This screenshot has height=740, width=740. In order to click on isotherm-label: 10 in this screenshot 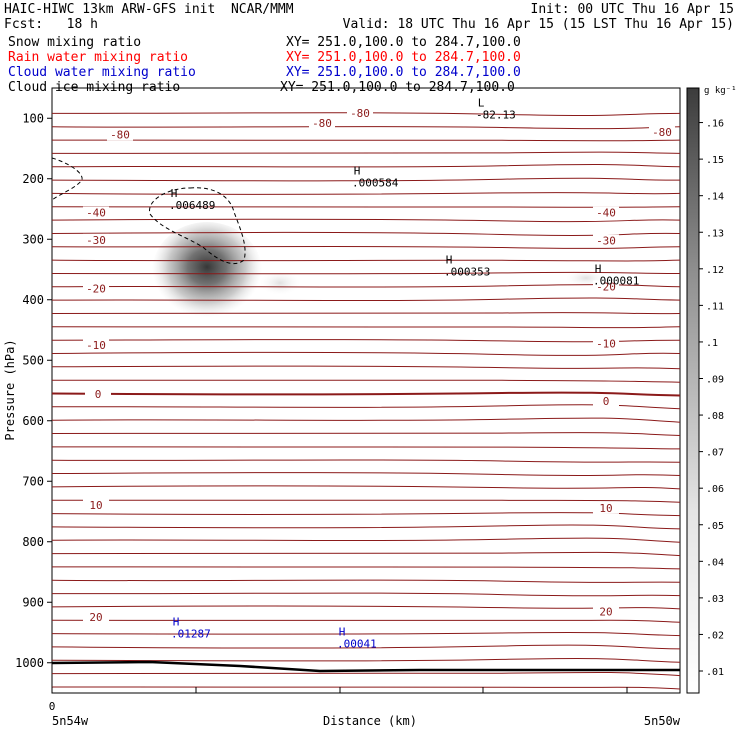, I will do `click(605, 508)`.